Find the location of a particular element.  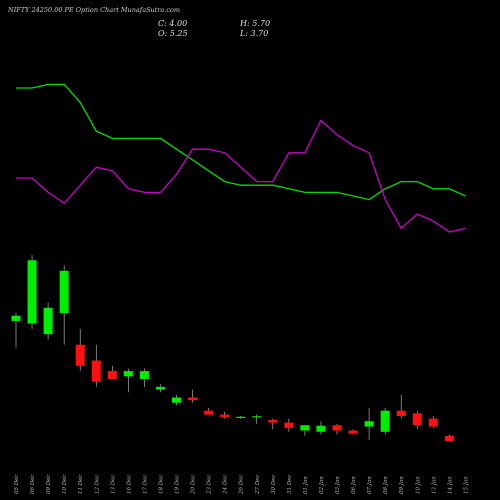

x-tick-label: 14 Jan is located at coordinates (450, 485).